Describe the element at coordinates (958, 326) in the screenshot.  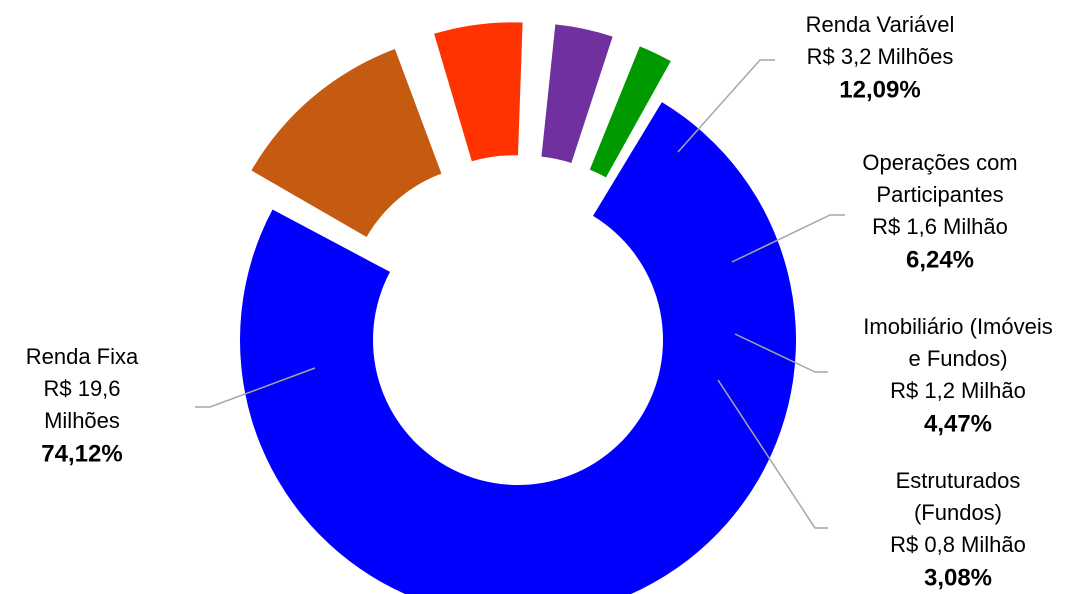
I see `label-line: Imobiliário (Imóveis` at that location.